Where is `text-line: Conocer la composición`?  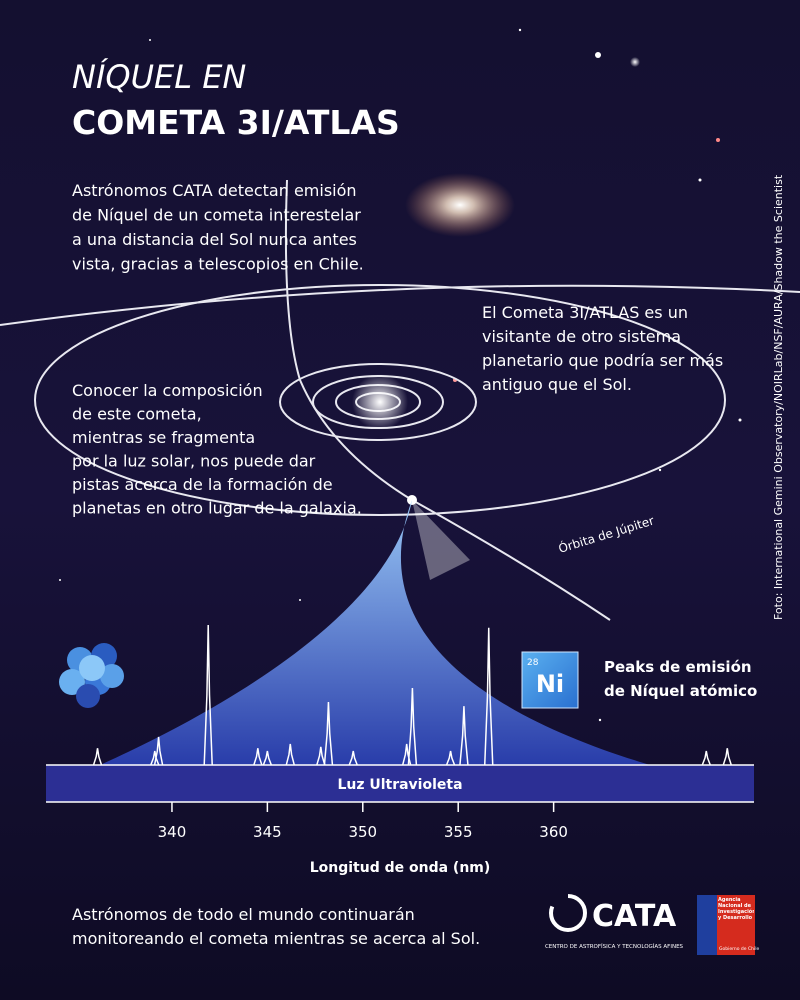 text-line: Conocer la composición is located at coordinates (167, 390).